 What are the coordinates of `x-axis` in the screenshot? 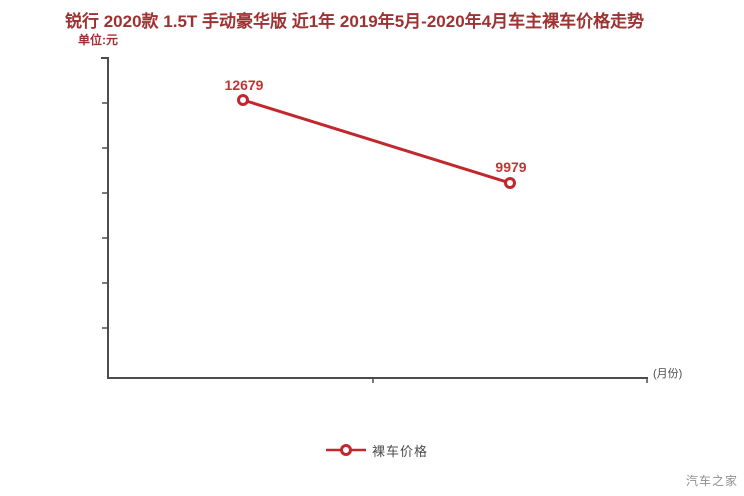 It's located at (377, 380).